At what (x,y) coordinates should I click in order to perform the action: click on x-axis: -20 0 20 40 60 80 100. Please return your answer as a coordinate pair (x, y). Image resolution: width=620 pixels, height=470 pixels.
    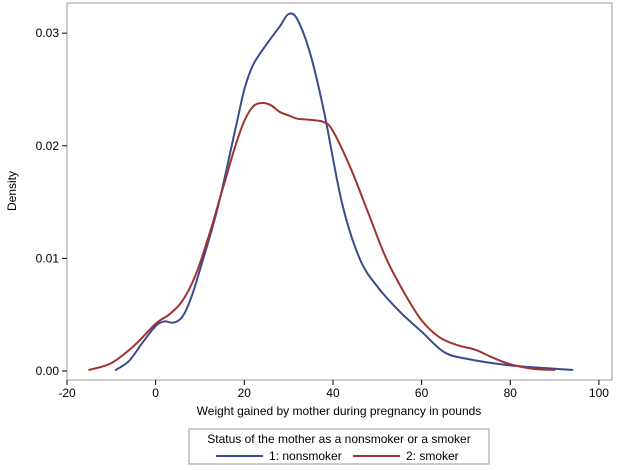
    Looking at the image, I should click on (333, 390).